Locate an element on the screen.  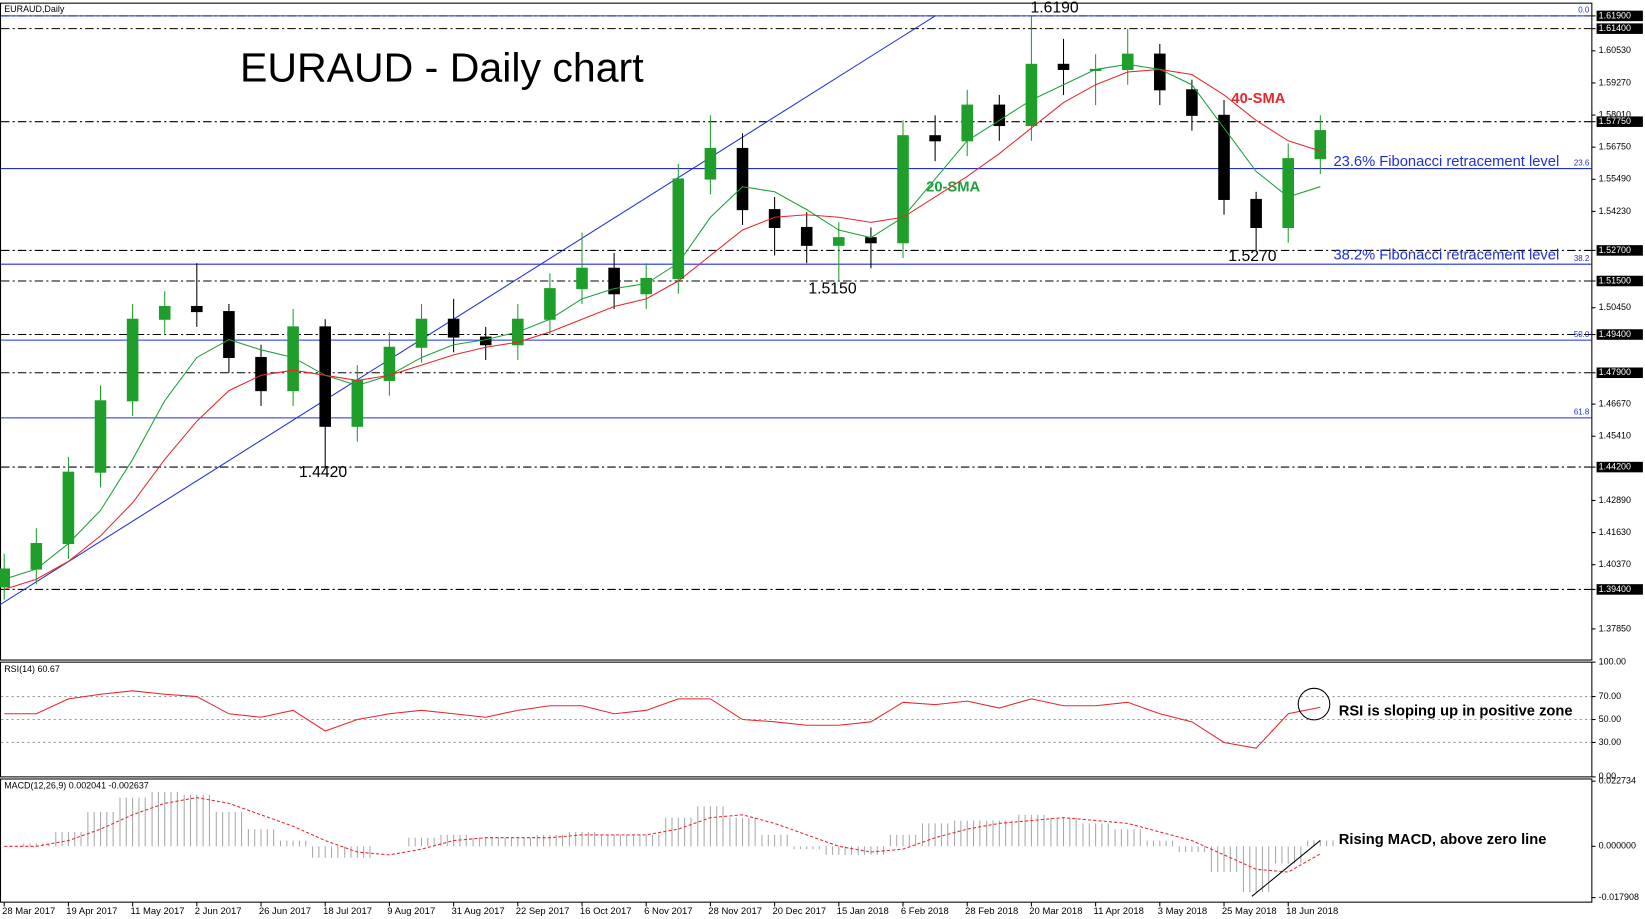
y-tick-label: 0.000000 is located at coordinates (1617, 846).